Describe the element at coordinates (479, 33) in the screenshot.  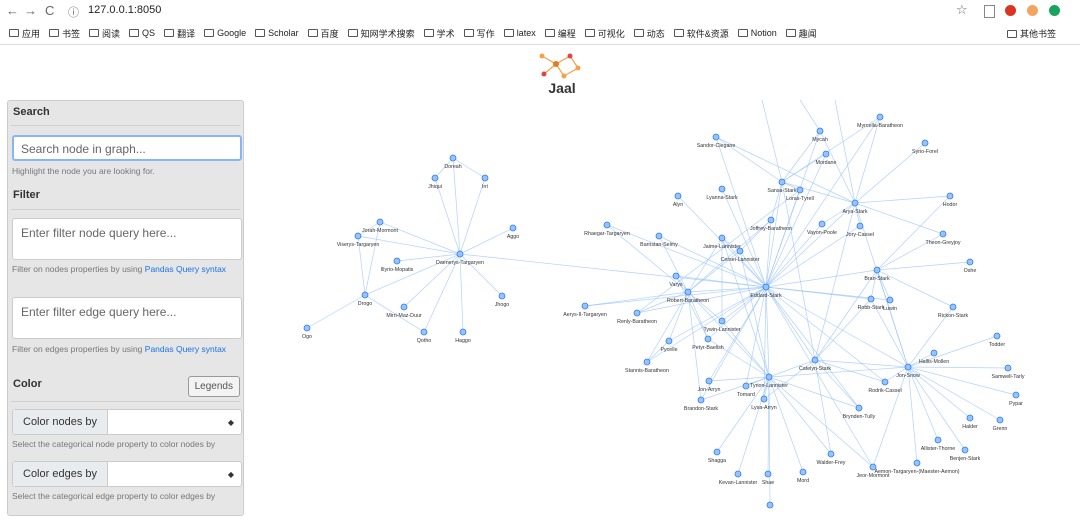
I see `bookmark: 写作` at that location.